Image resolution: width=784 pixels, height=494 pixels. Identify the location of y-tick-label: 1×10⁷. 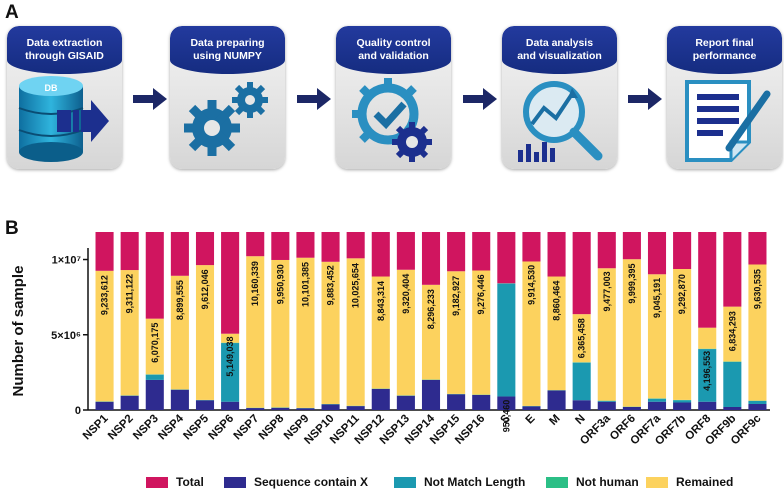
(67, 261).